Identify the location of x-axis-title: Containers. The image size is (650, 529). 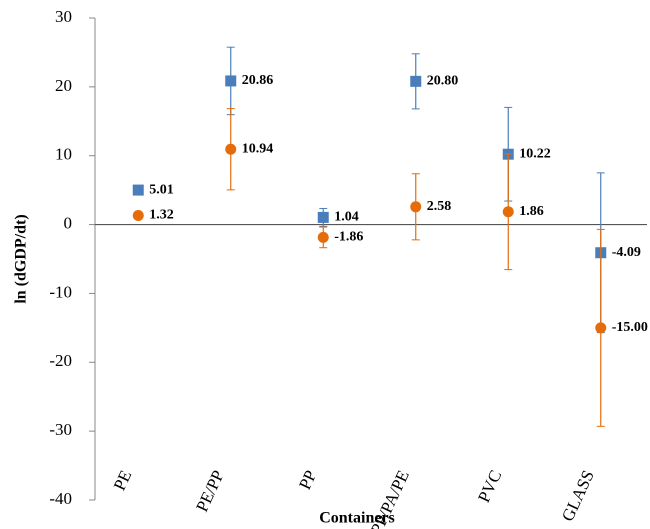
(357, 518).